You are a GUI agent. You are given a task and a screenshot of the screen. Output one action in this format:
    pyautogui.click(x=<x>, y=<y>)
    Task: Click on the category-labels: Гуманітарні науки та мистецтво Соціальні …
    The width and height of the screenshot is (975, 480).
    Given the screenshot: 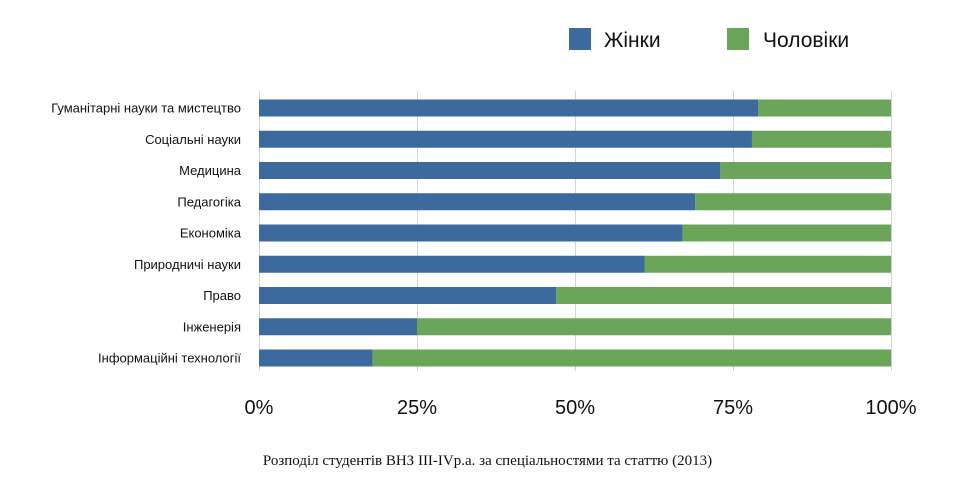 What is the action you would take?
    pyautogui.click(x=146, y=233)
    